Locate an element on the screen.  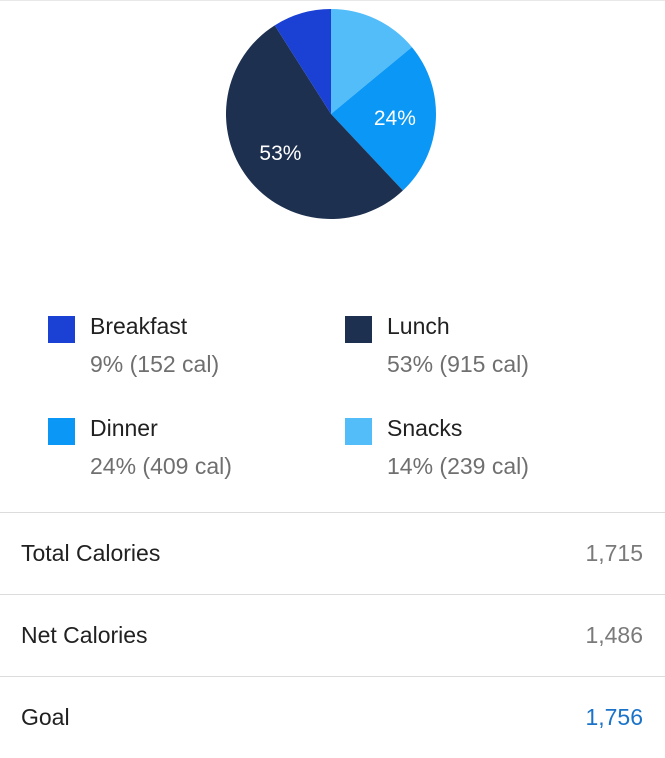
pie-slice-snacks is located at coordinates (371, 61).